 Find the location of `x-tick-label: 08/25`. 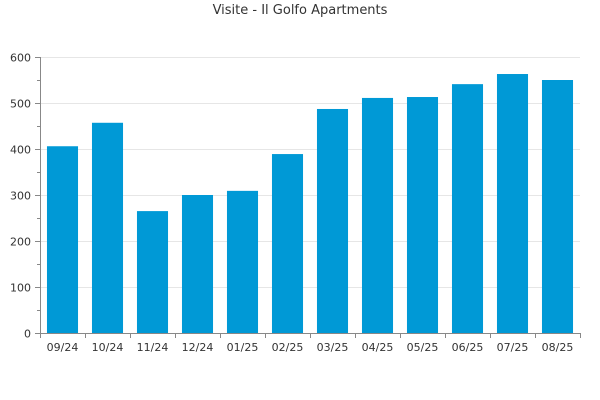

x-tick-label: 08/25 is located at coordinates (558, 347).